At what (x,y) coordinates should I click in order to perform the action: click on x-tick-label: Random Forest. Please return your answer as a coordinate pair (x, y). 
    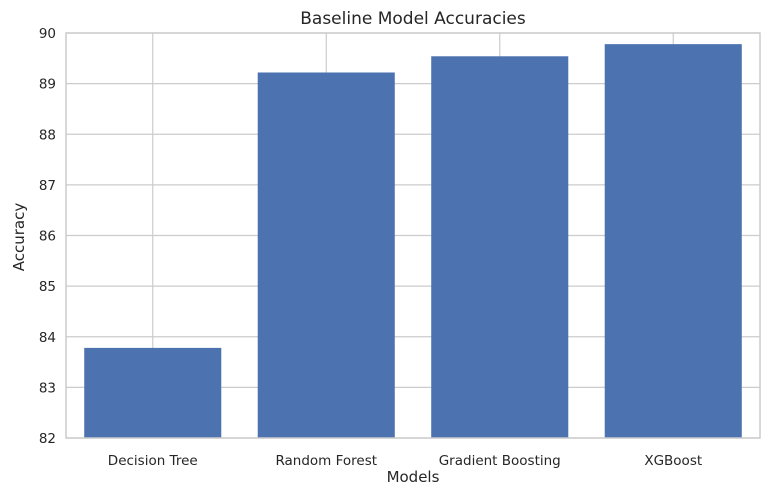
    Looking at the image, I should click on (326, 461).